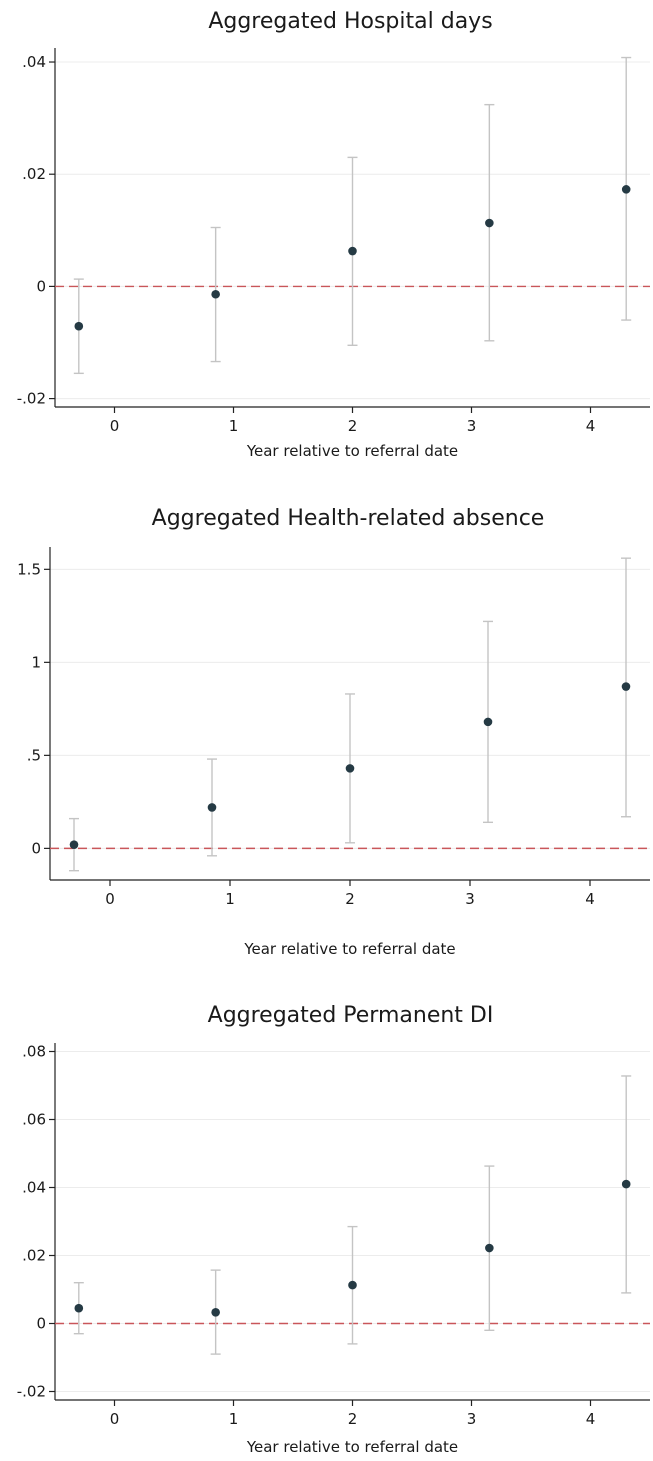 Image resolution: width=653 pixels, height=1461 pixels. What do you see at coordinates (34, 1188) in the screenshot?
I see `chart-3-y-tick-label: .04` at bounding box center [34, 1188].